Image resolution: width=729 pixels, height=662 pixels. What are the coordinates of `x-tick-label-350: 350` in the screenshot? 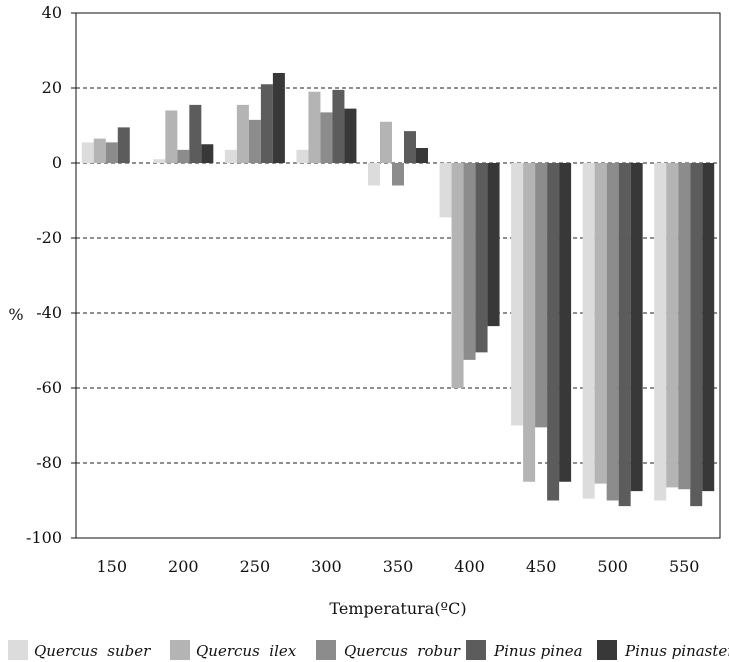 It's located at (398, 566).